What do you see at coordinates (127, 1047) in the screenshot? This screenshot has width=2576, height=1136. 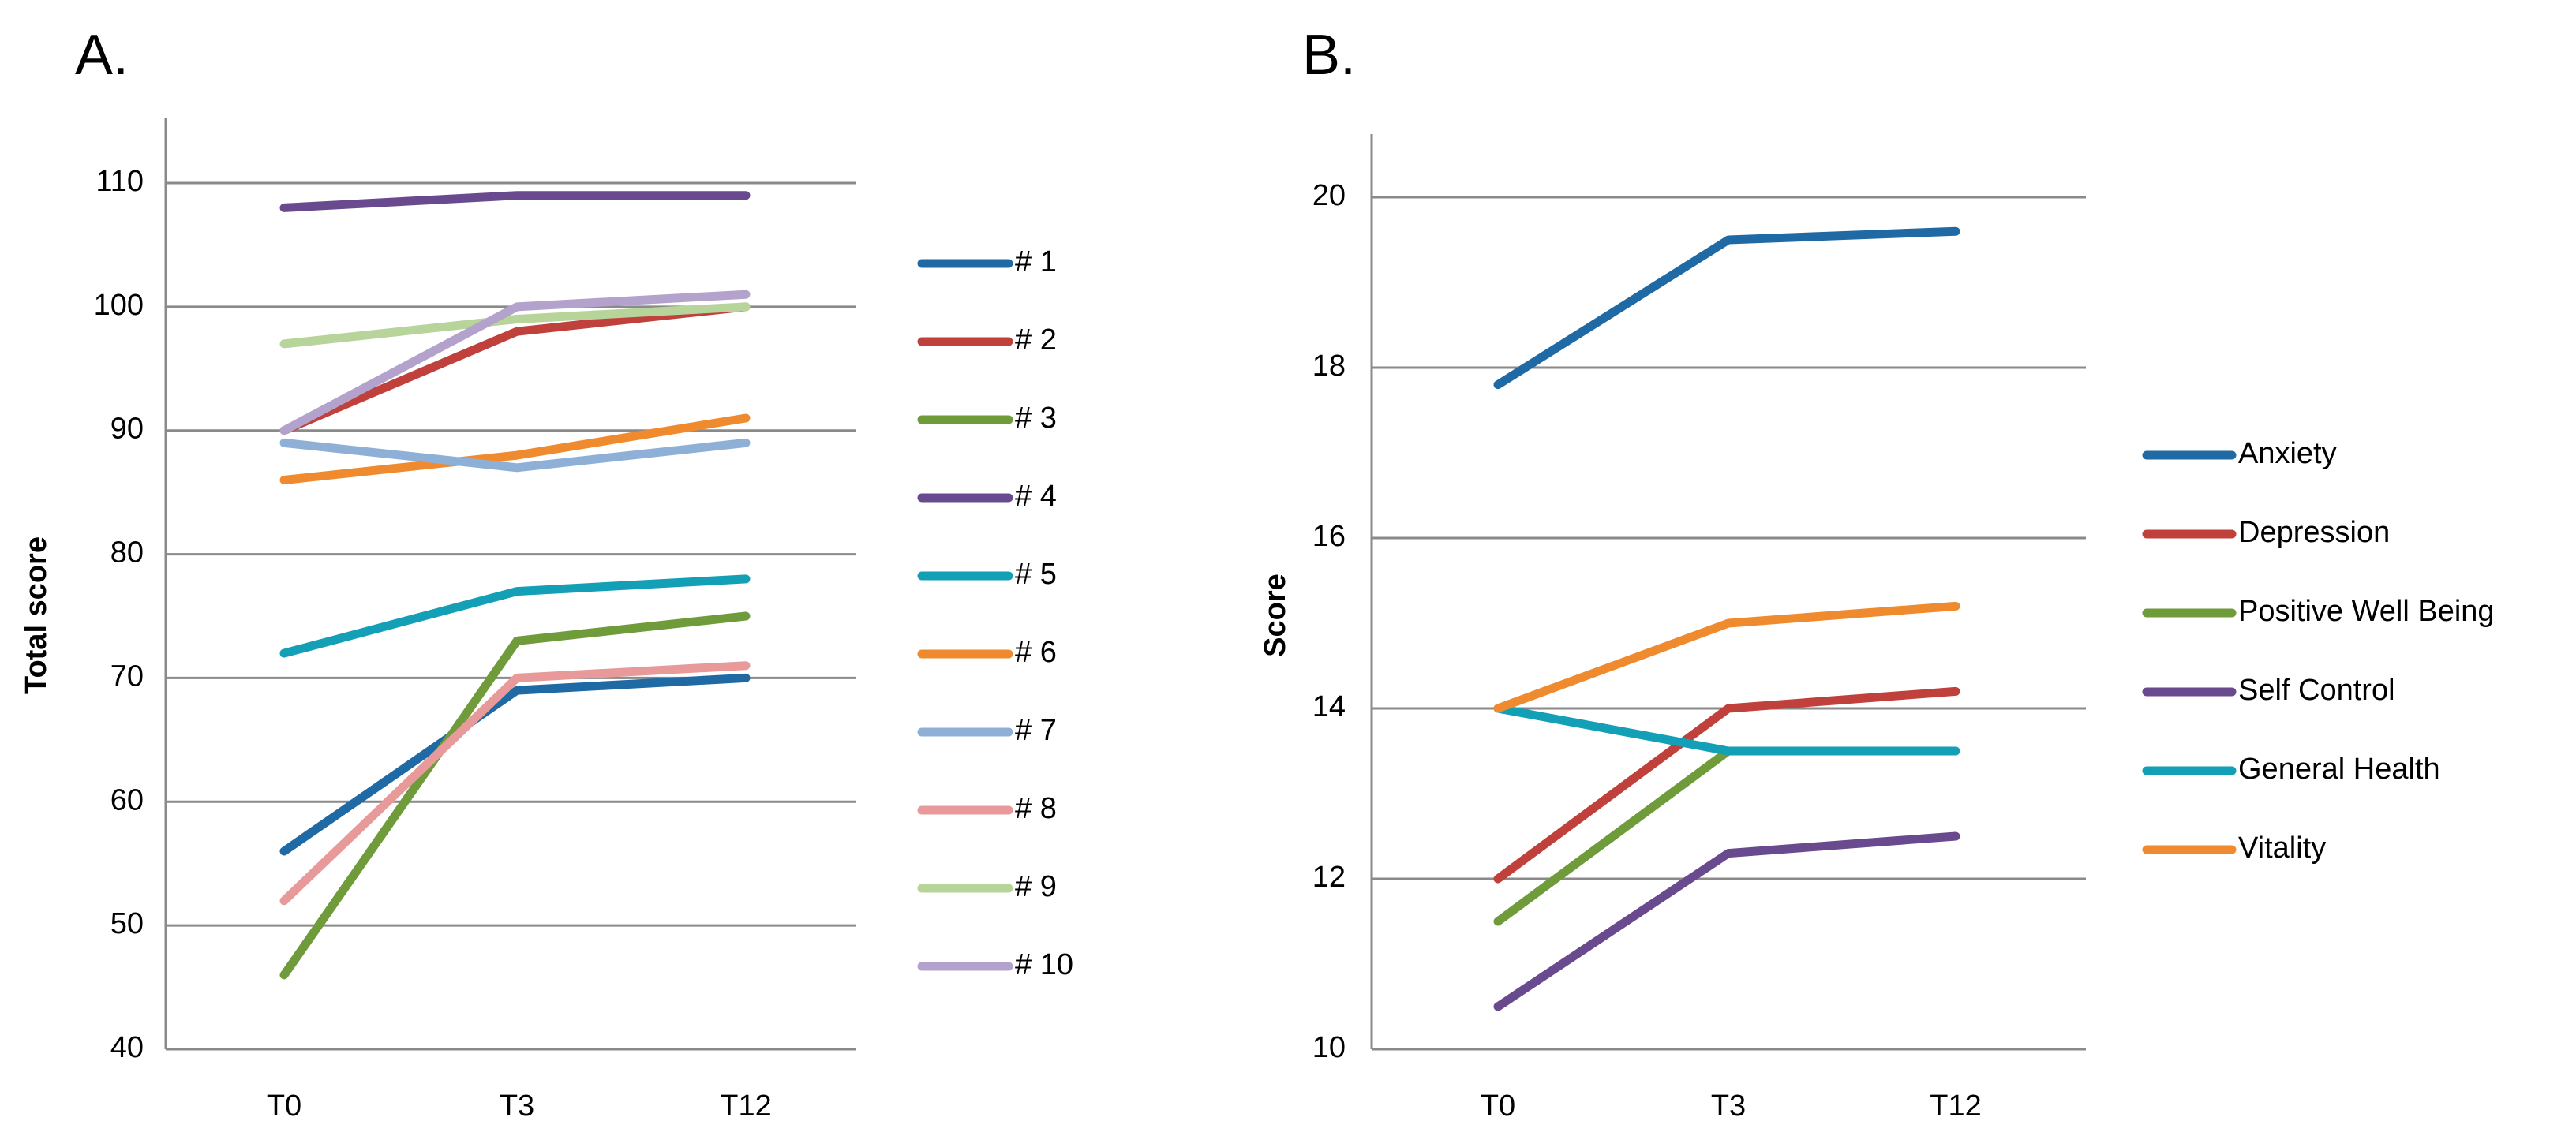 I see `y-tick-label: 40` at bounding box center [127, 1047].